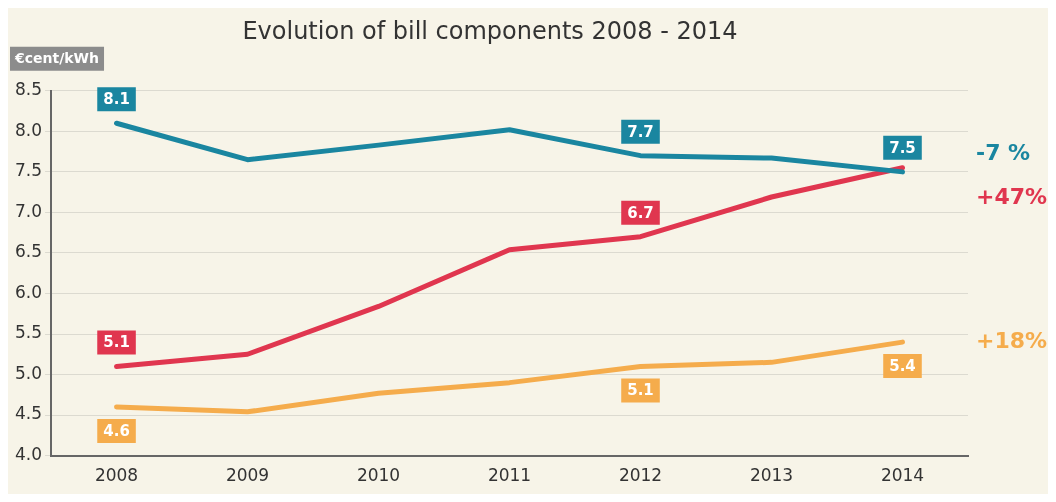 This screenshot has width=1056, height=502. I want to click on data-label: 5.4, so click(902, 366).